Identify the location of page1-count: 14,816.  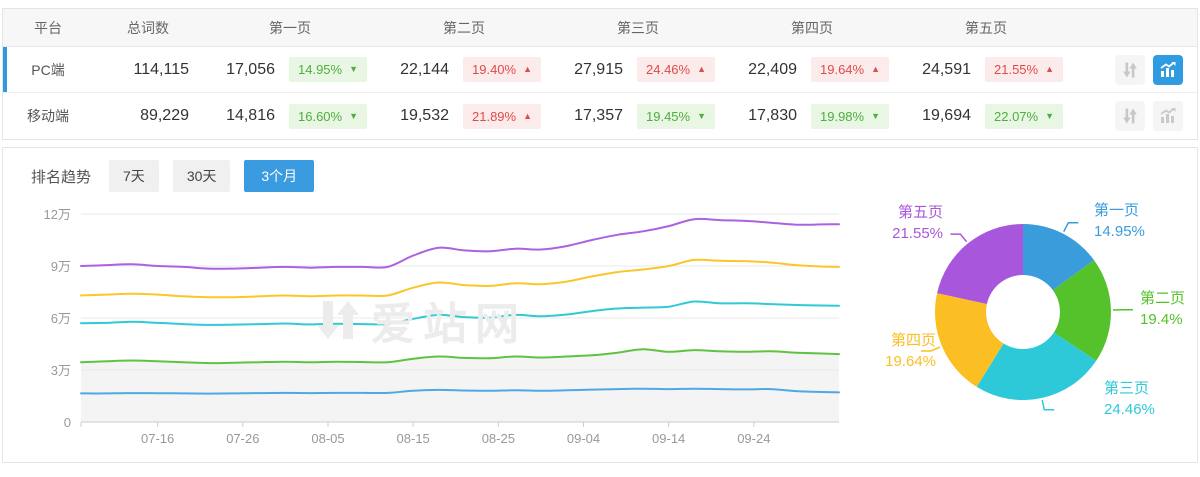
(241, 116).